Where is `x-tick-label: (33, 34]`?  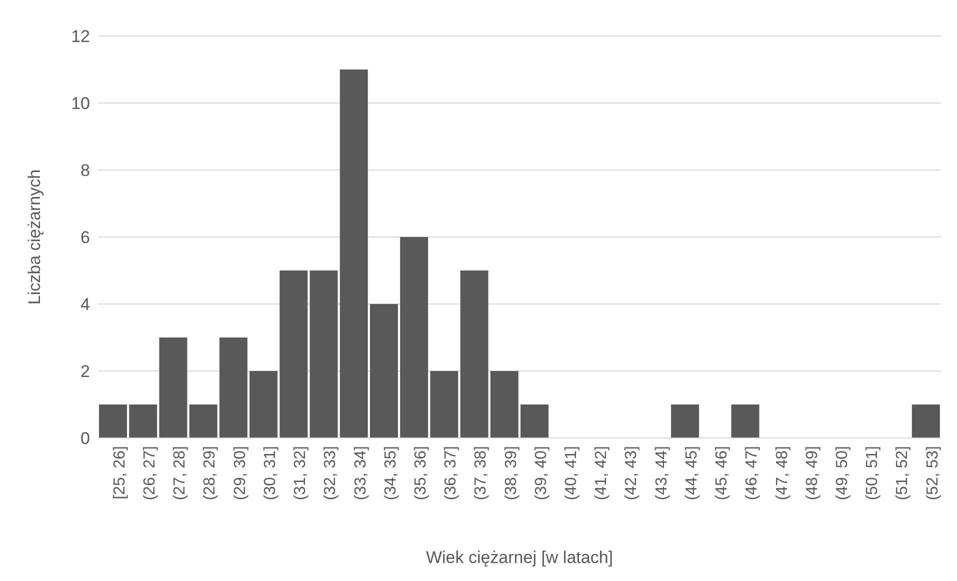 x-tick-label: (33, 34] is located at coordinates (361, 473).